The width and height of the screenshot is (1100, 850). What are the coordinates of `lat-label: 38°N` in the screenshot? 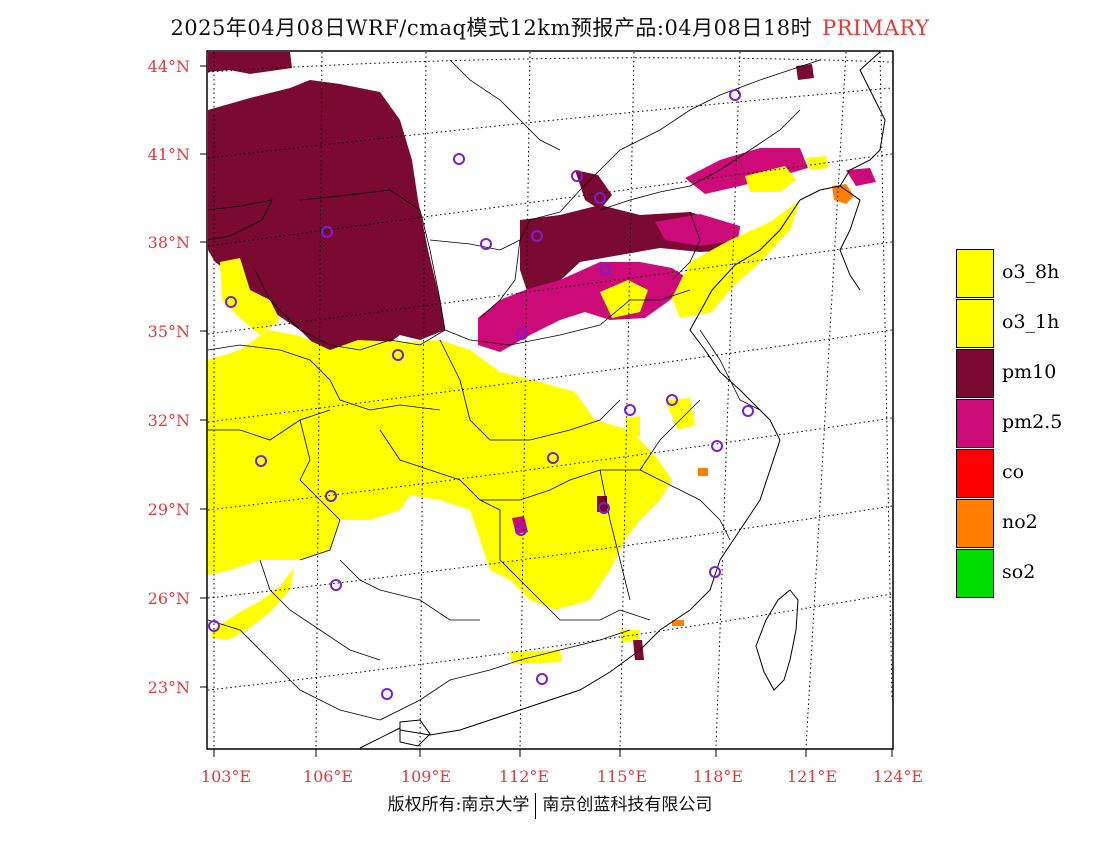 It's located at (169, 242).